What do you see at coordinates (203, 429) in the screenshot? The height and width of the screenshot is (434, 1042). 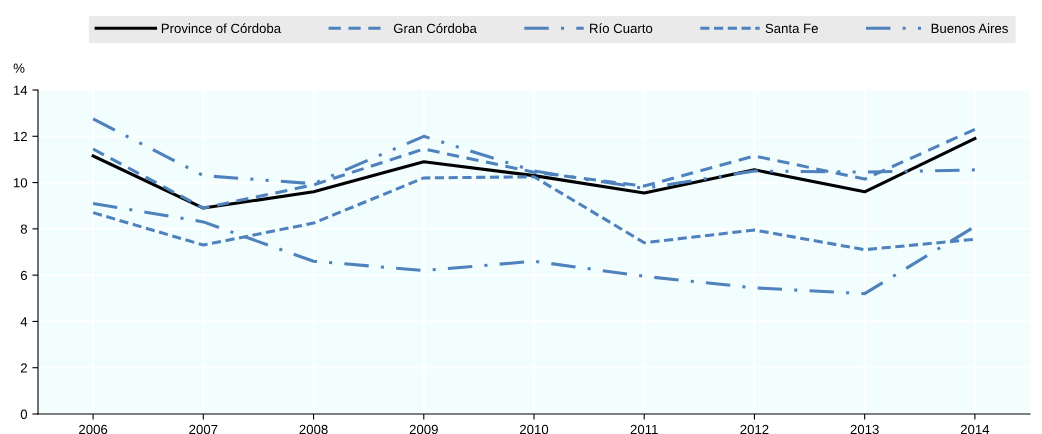 I see `x-tick-label: 2007` at bounding box center [203, 429].